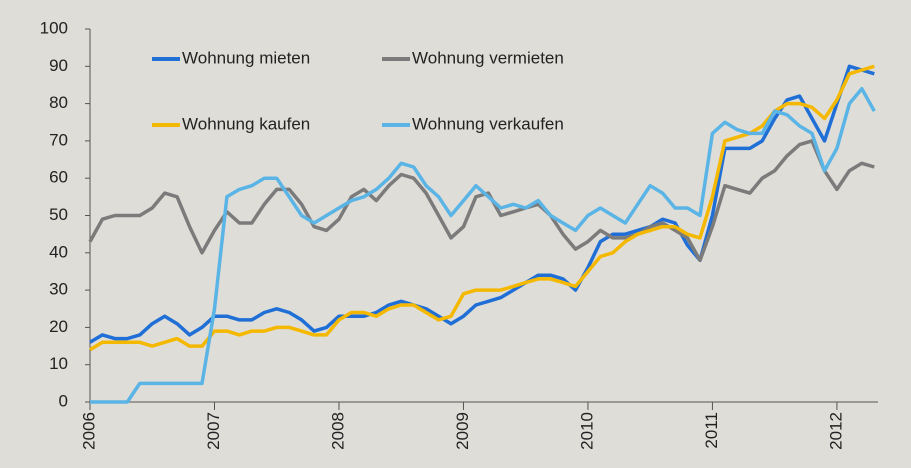 The width and height of the screenshot is (911, 468). I want to click on x-tick-label: 2012, so click(835, 431).